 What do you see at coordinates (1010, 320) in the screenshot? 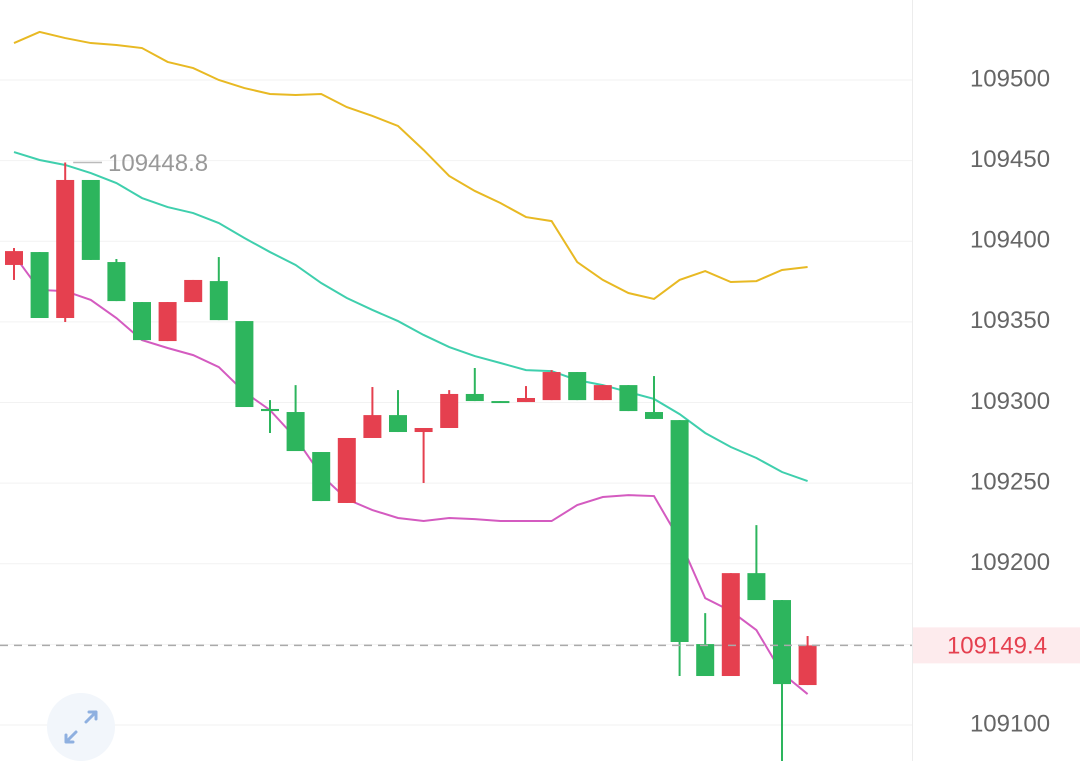
I see `y-tick-label: 109350` at bounding box center [1010, 320].